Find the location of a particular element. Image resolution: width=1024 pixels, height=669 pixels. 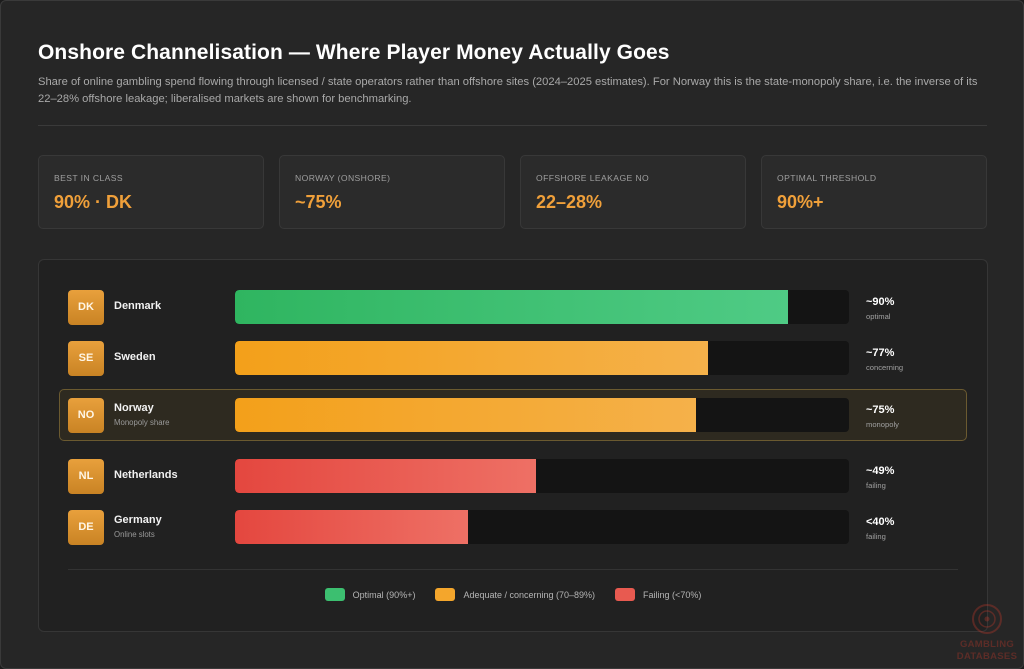

legend-divider is located at coordinates (513, 569).